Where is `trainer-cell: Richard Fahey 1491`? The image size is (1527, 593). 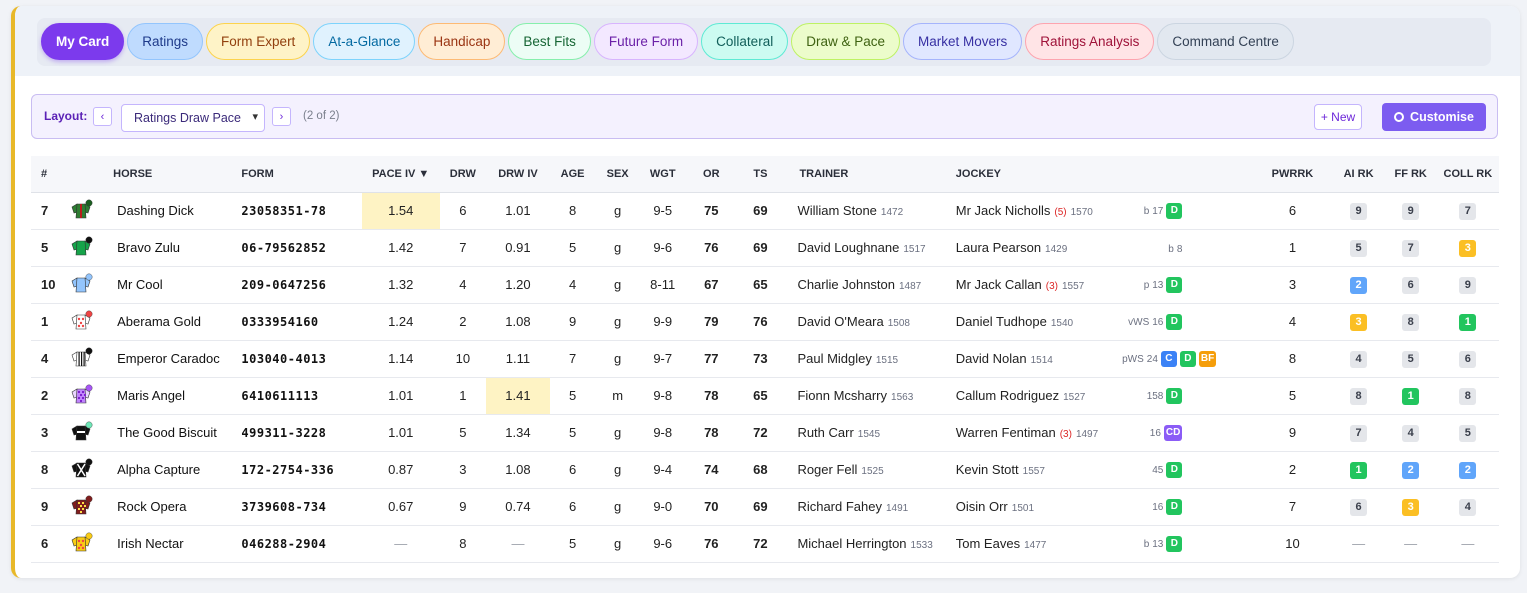
trainer-cell: Richard Fahey 1491 is located at coordinates (866, 506).